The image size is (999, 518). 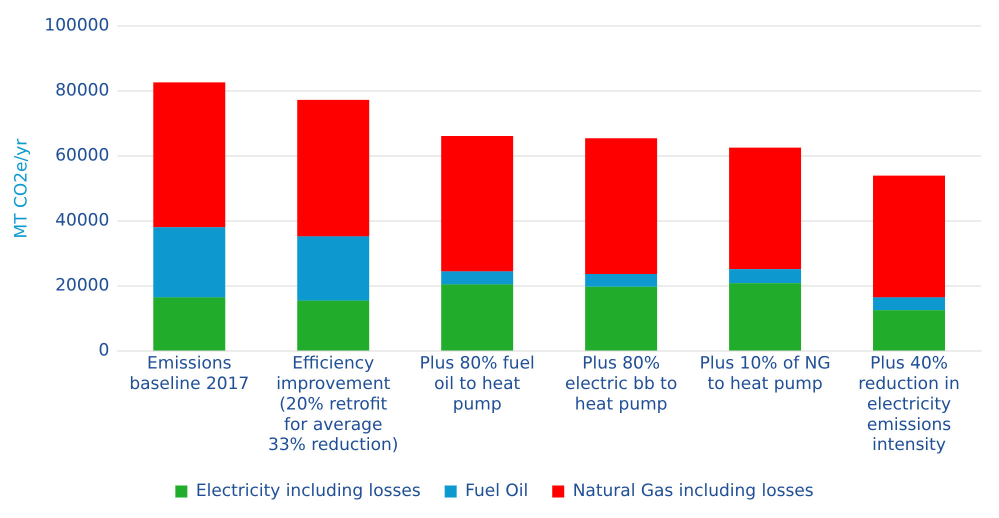 What do you see at coordinates (82, 90) in the screenshot?
I see `y-tick-label: 80000` at bounding box center [82, 90].